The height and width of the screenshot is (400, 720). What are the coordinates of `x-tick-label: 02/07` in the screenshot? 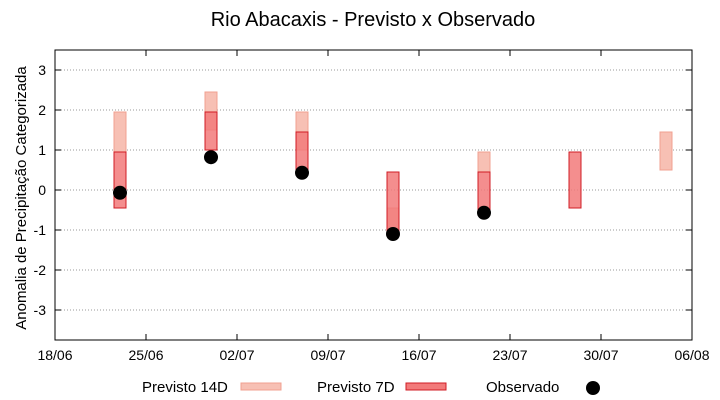 It's located at (236, 355).